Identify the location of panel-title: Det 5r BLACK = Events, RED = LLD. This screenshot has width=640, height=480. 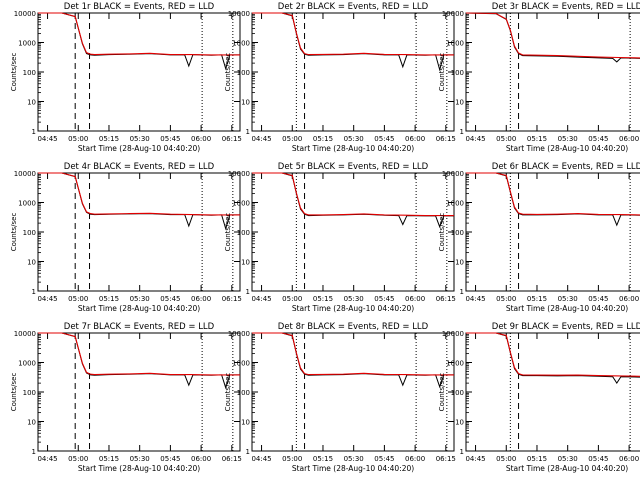
(353, 167).